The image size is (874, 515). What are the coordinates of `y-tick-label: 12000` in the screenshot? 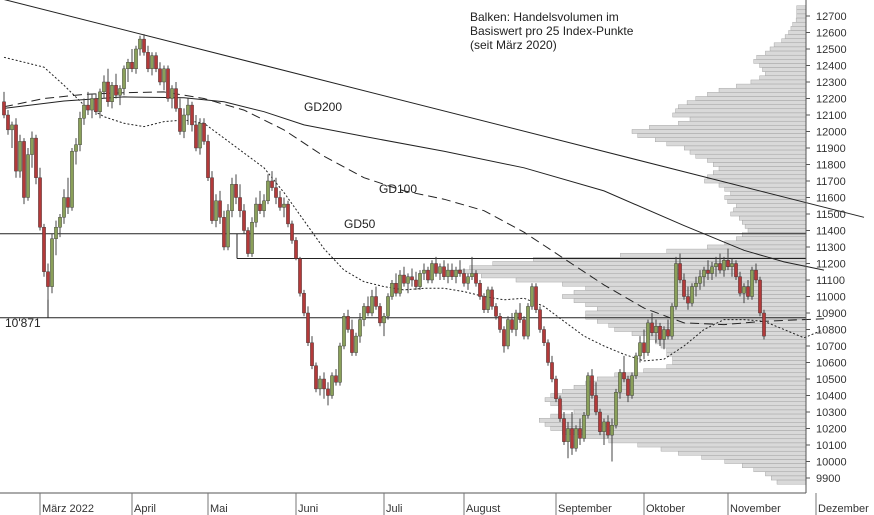 It's located at (831, 133).